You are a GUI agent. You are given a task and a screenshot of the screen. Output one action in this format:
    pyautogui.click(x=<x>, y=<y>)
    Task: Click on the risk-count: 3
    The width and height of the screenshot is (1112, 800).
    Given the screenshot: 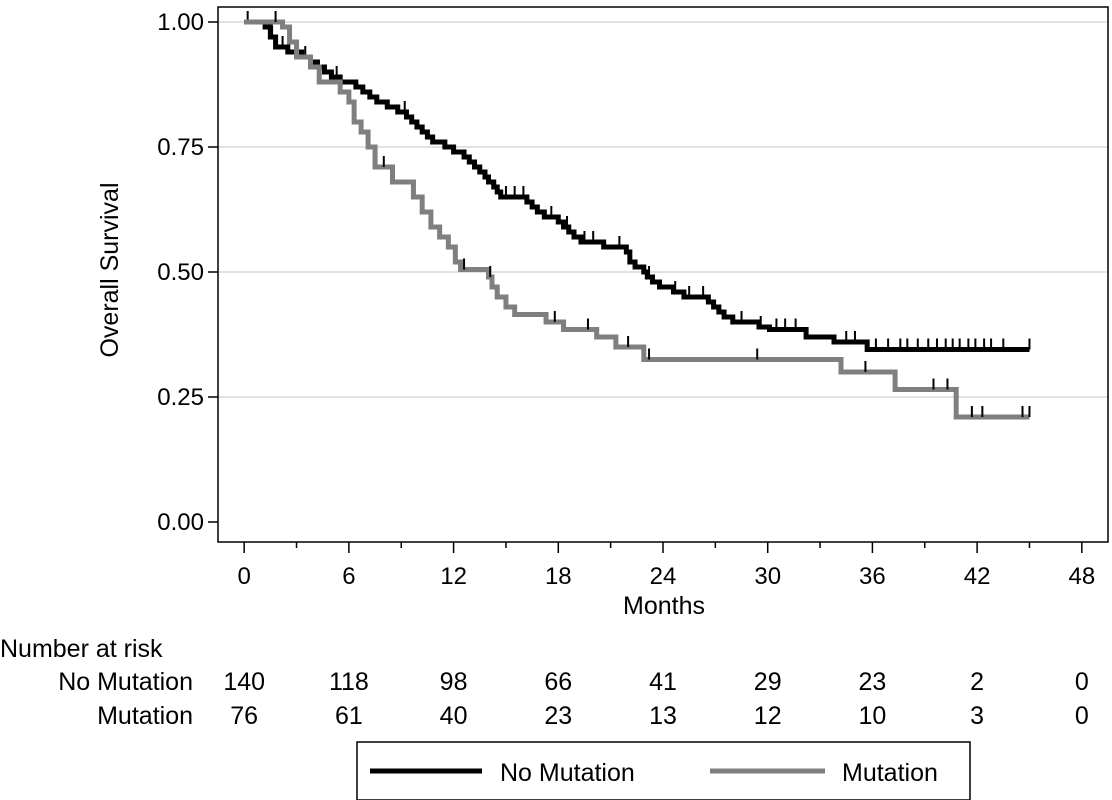 What is the action you would take?
    pyautogui.click(x=977, y=716)
    